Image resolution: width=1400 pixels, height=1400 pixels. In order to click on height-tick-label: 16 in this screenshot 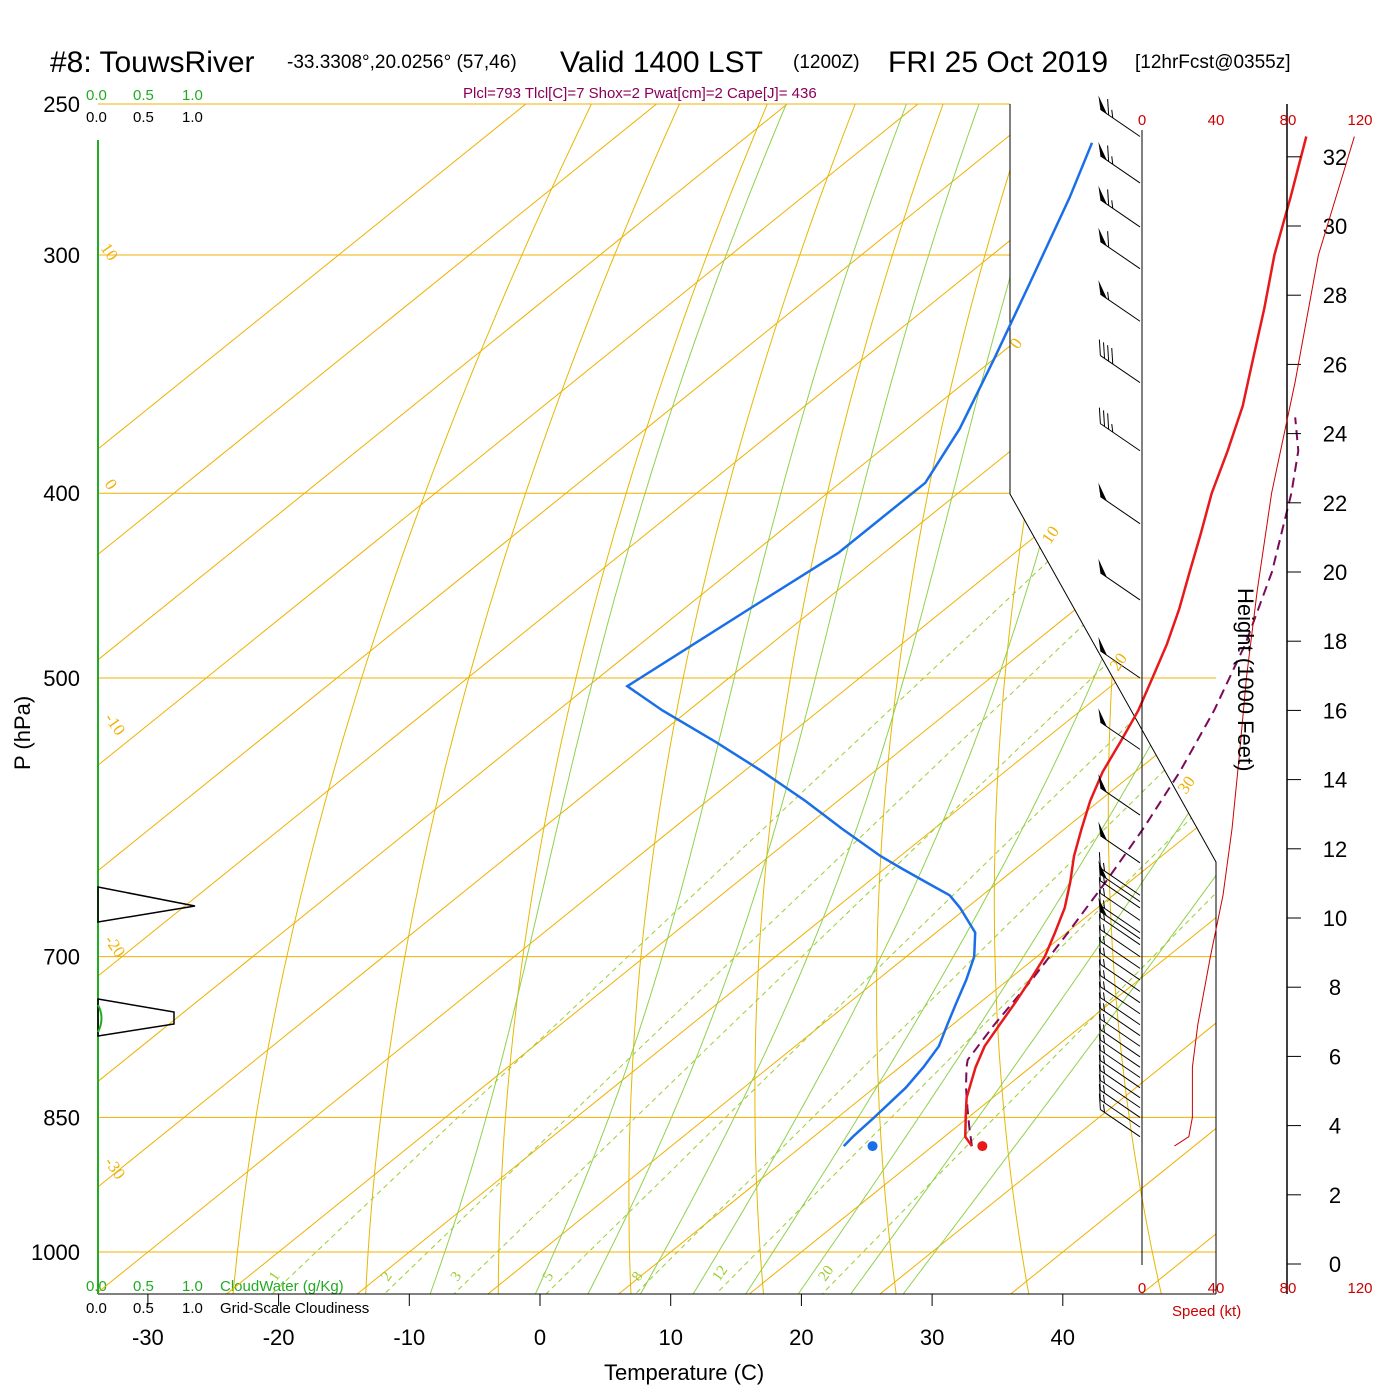, I will do `click(1335, 710)`.